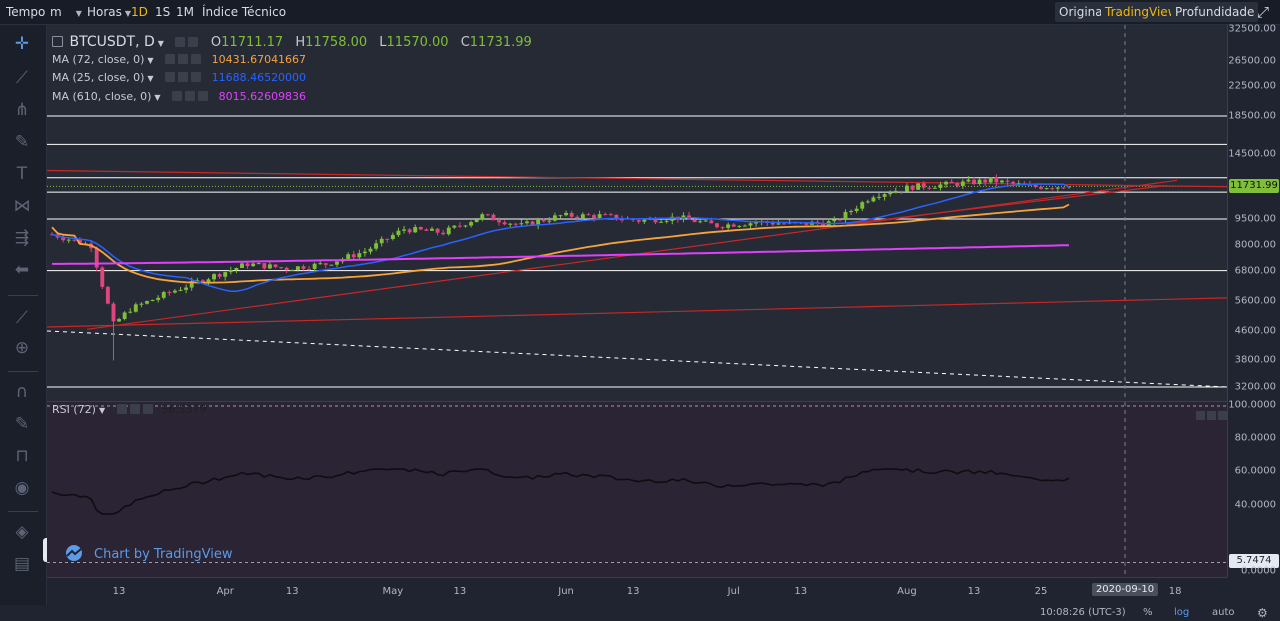 The image size is (1280, 621). What do you see at coordinates (1182, 612) in the screenshot?
I see `log-scale-button: log` at bounding box center [1182, 612].